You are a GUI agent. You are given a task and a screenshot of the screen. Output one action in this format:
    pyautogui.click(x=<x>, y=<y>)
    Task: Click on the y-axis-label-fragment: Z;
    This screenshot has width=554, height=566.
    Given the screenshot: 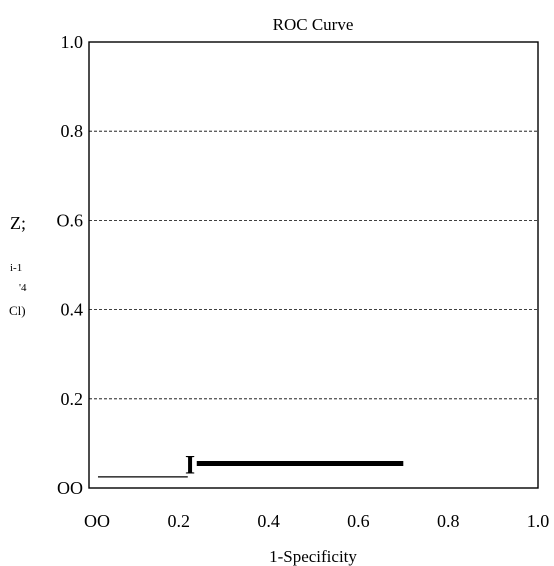 What is the action you would take?
    pyautogui.click(x=18, y=223)
    